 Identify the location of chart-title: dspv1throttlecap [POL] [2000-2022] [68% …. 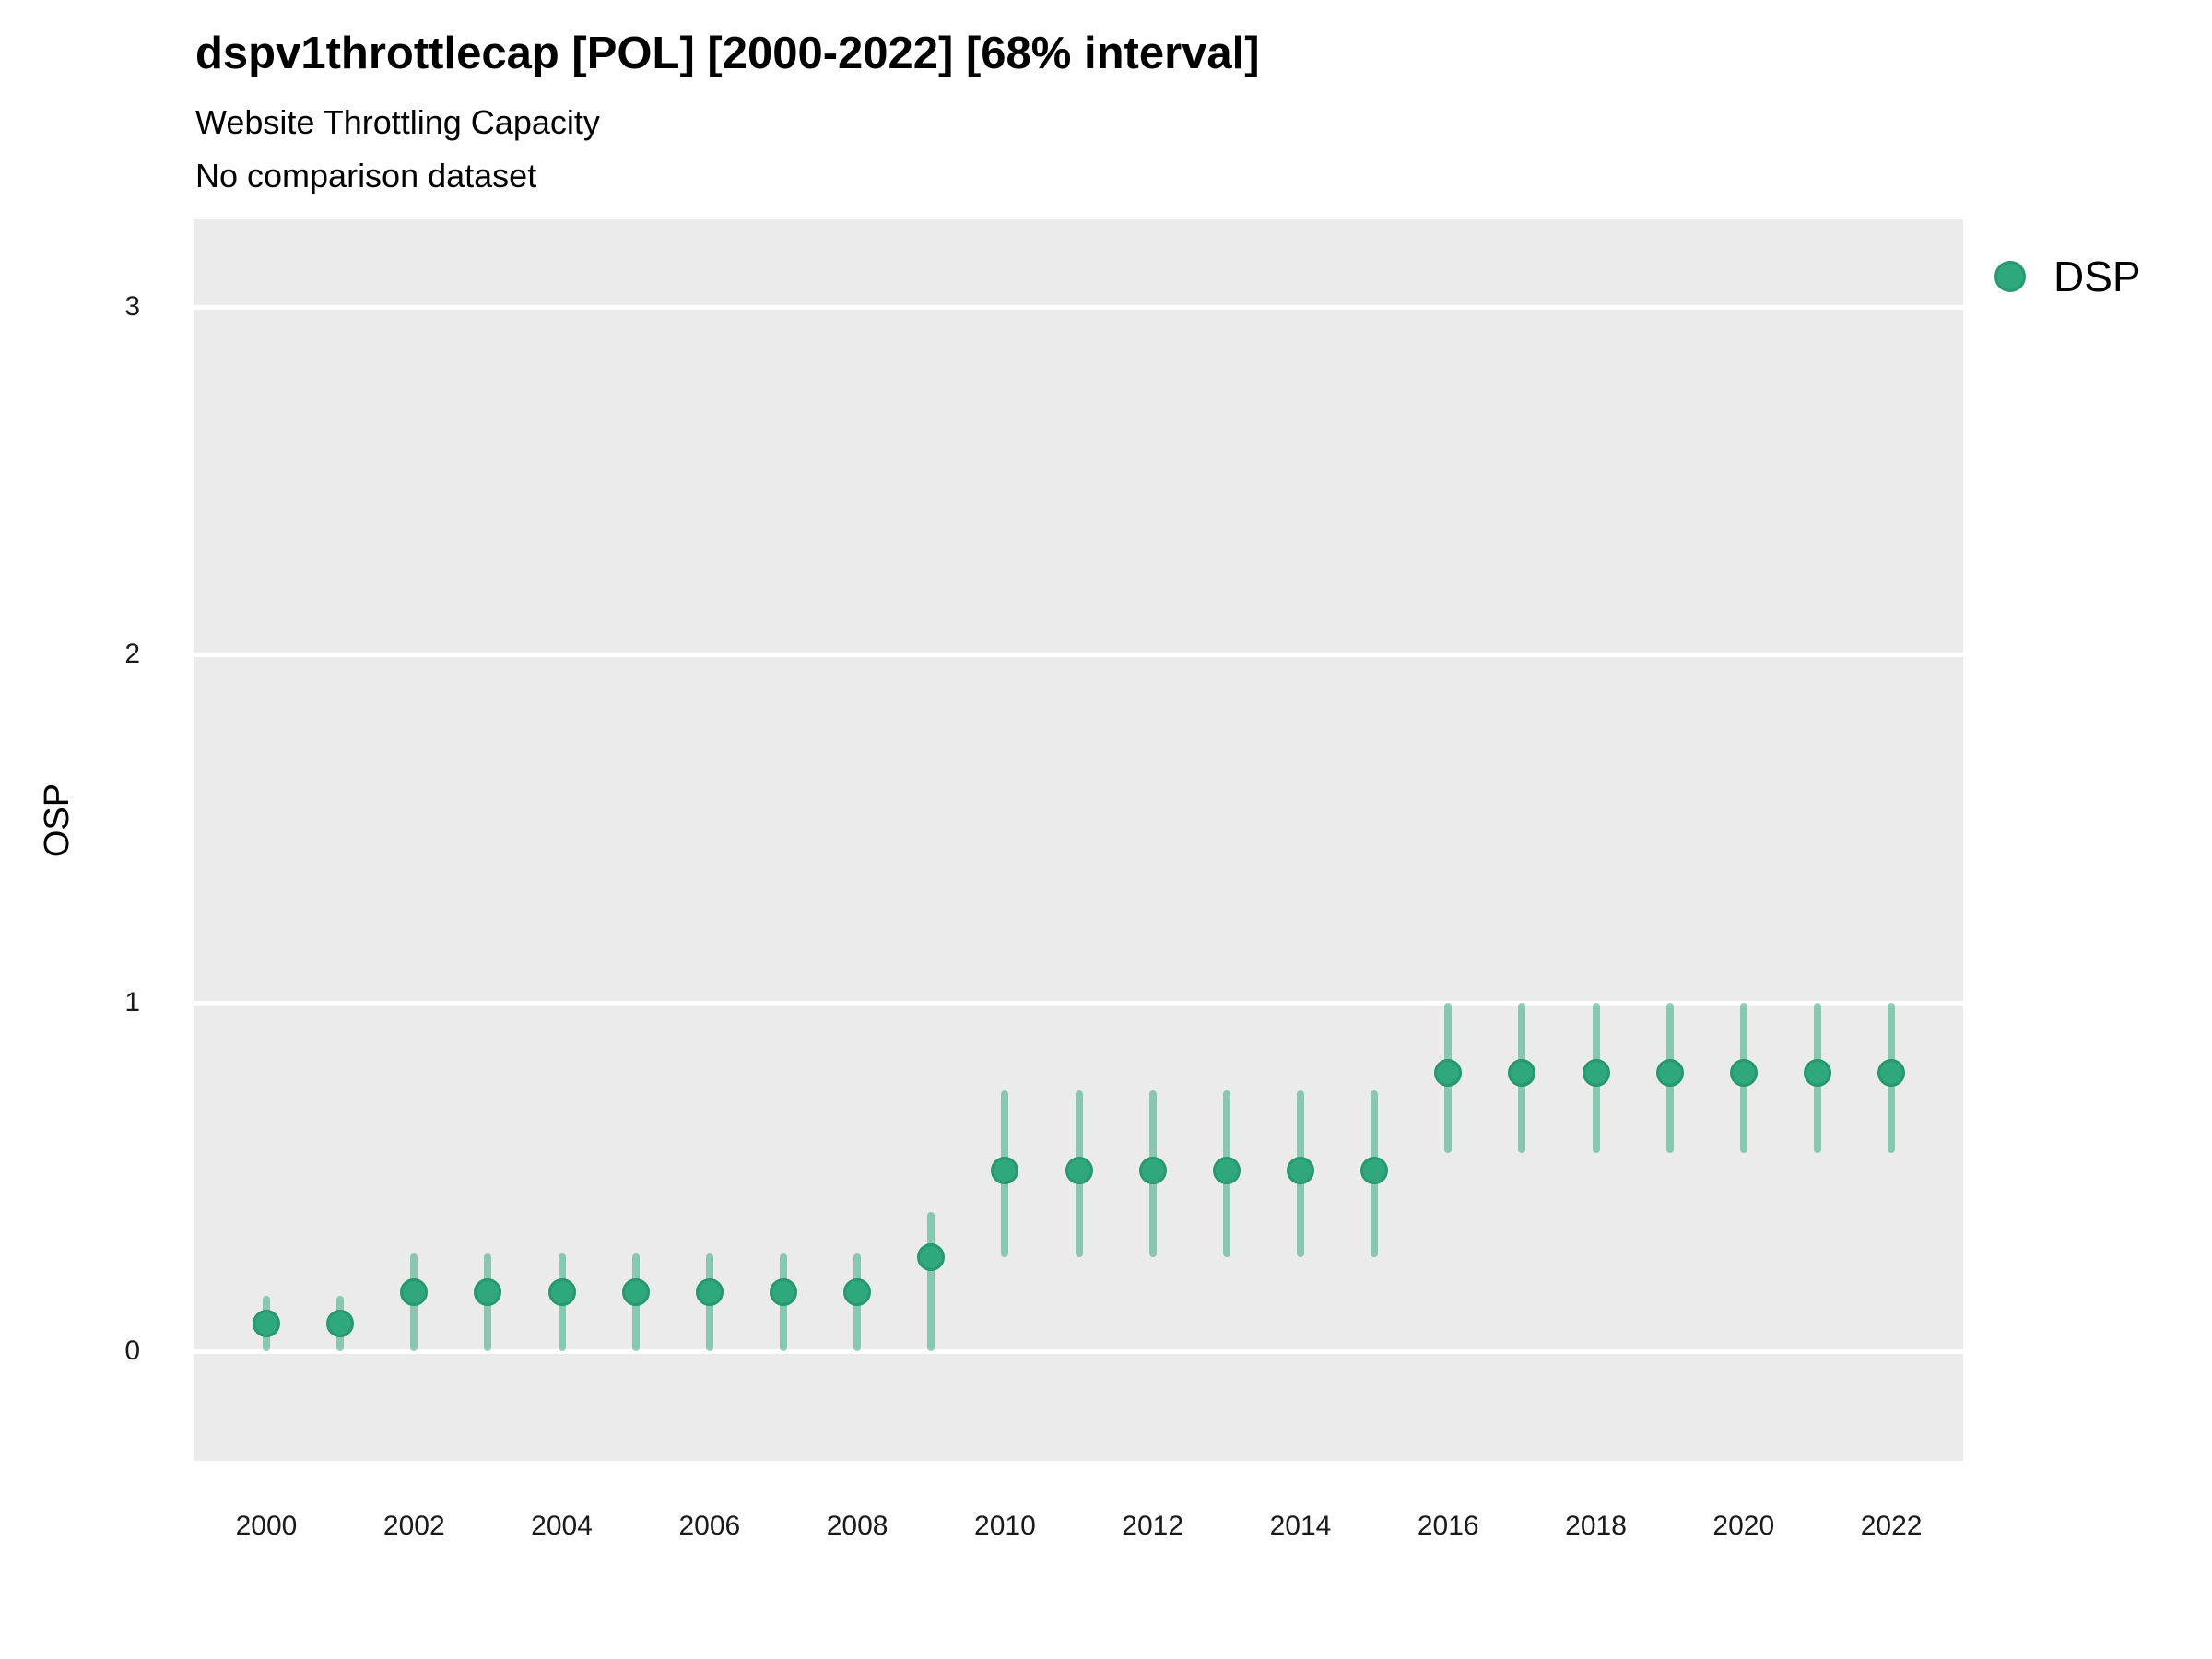
(727, 53).